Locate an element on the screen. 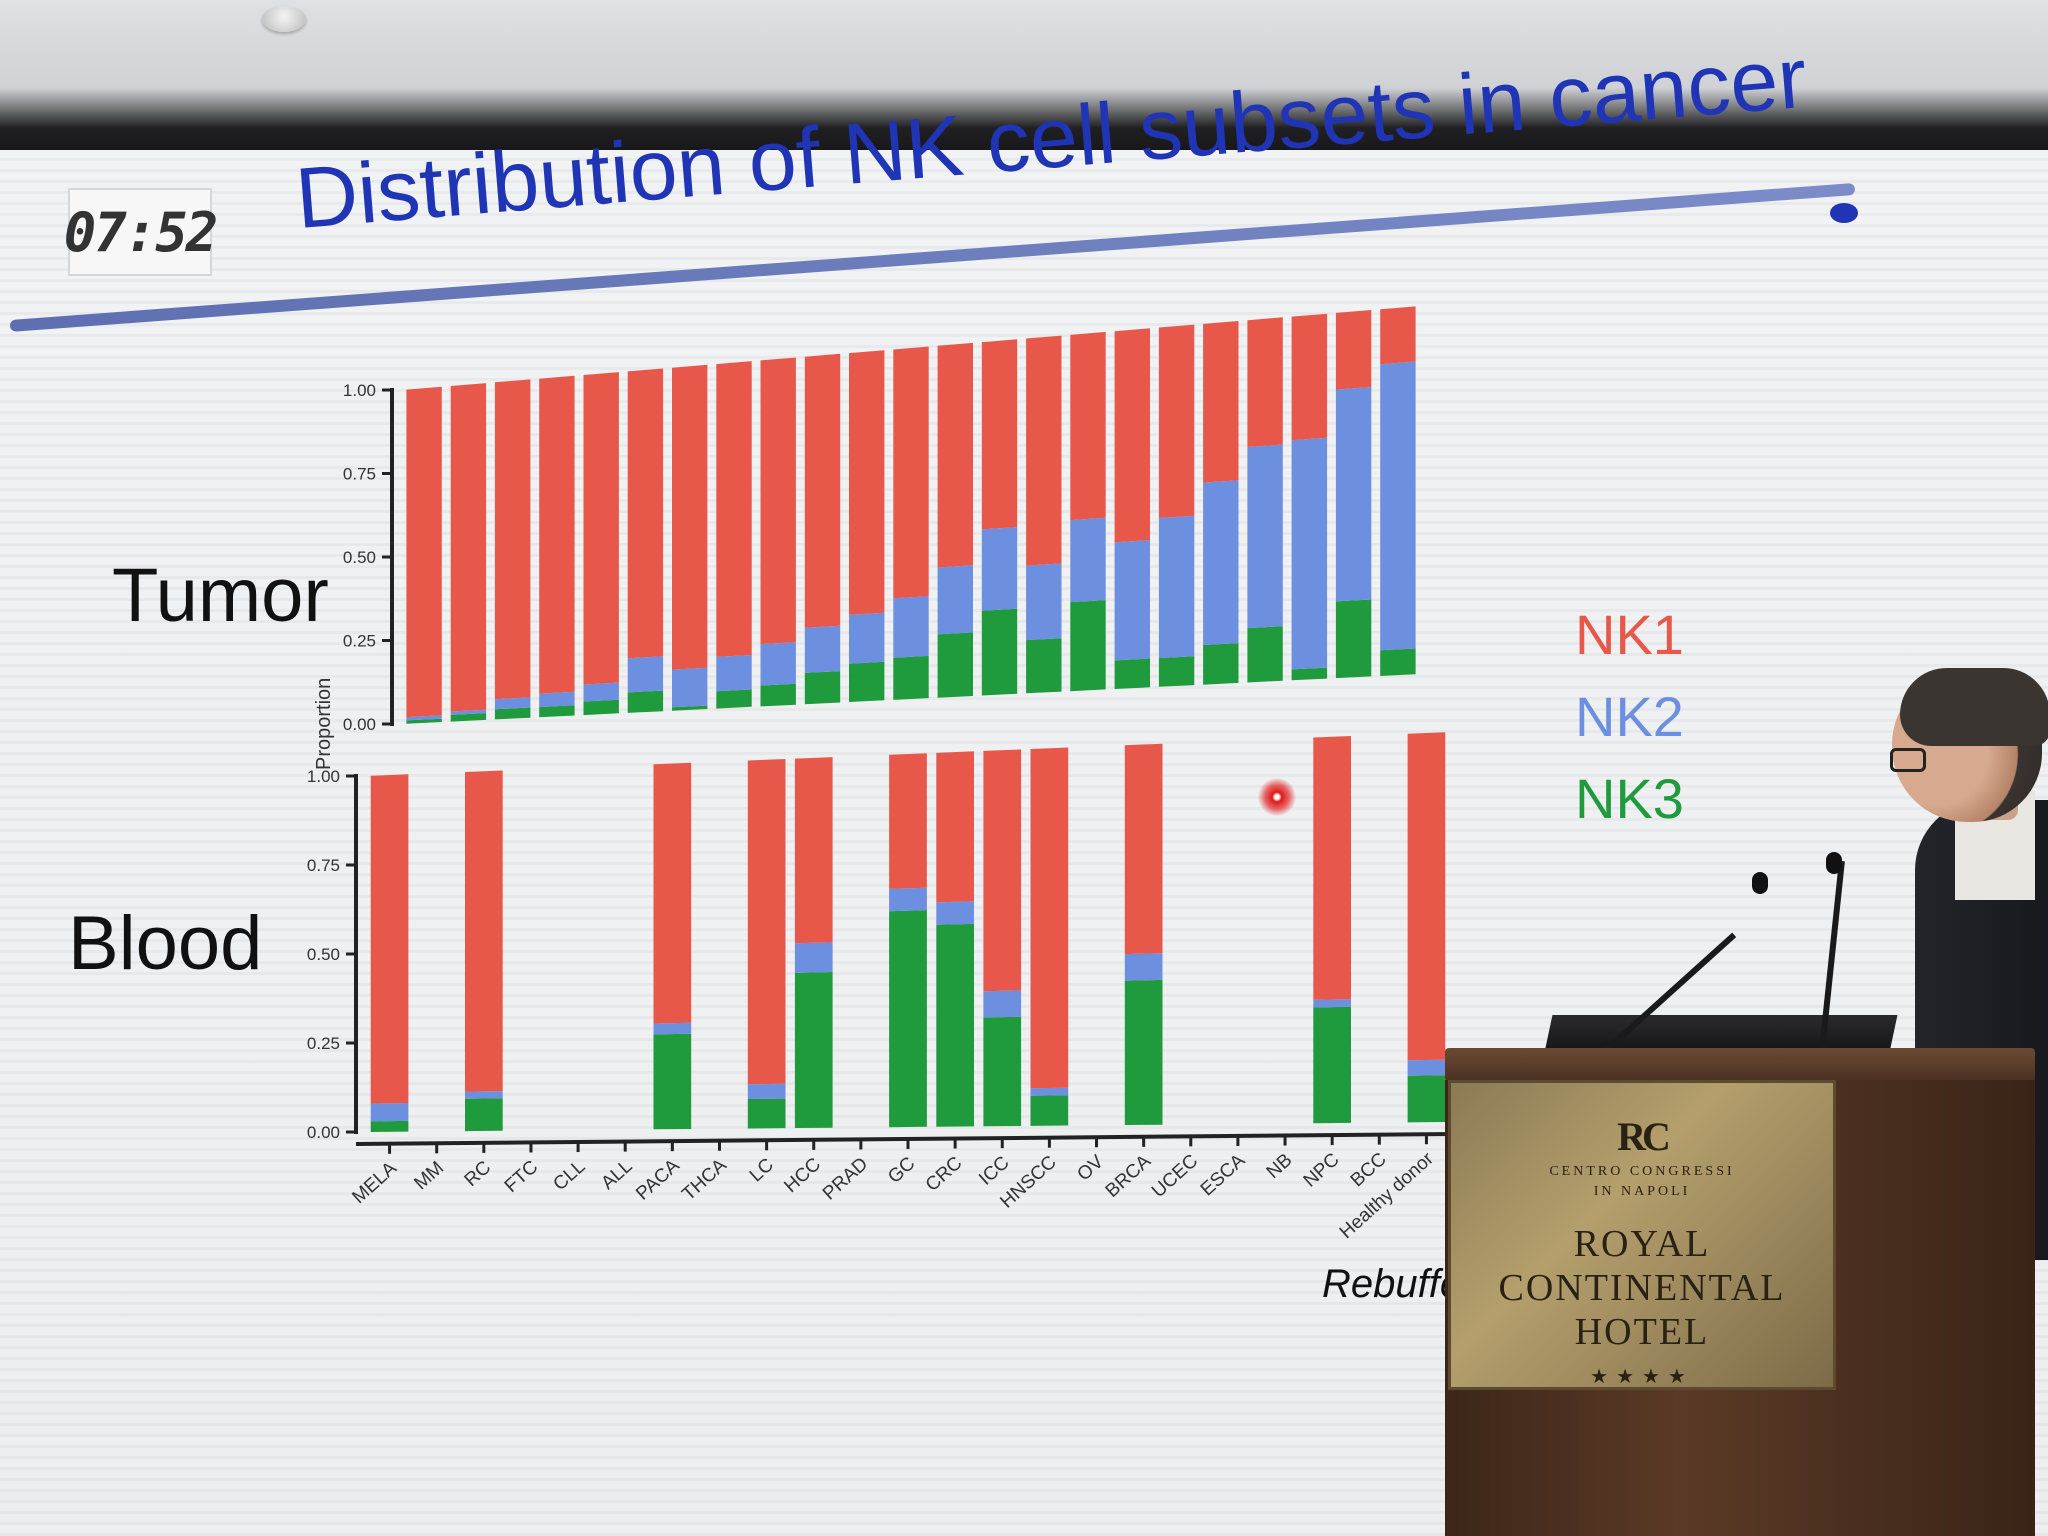 The height and width of the screenshot is (1536, 2048). tumor-bar-healthy-donor-nk1 is located at coordinates (1398, 335).